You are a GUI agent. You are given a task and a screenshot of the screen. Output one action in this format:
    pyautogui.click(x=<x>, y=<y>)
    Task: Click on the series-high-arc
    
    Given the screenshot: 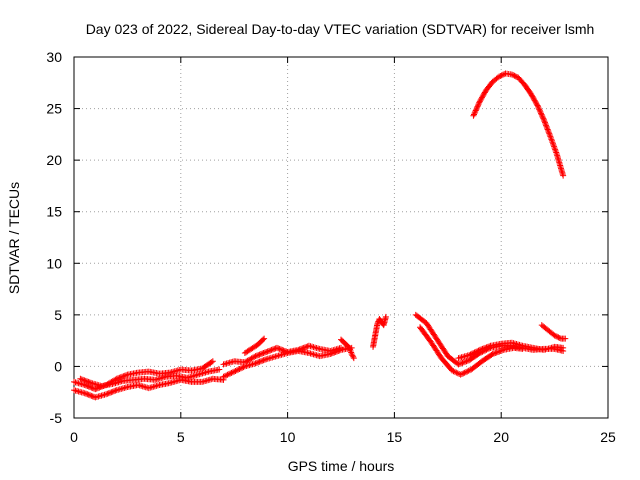 What is the action you would take?
    pyautogui.click(x=518, y=124)
    